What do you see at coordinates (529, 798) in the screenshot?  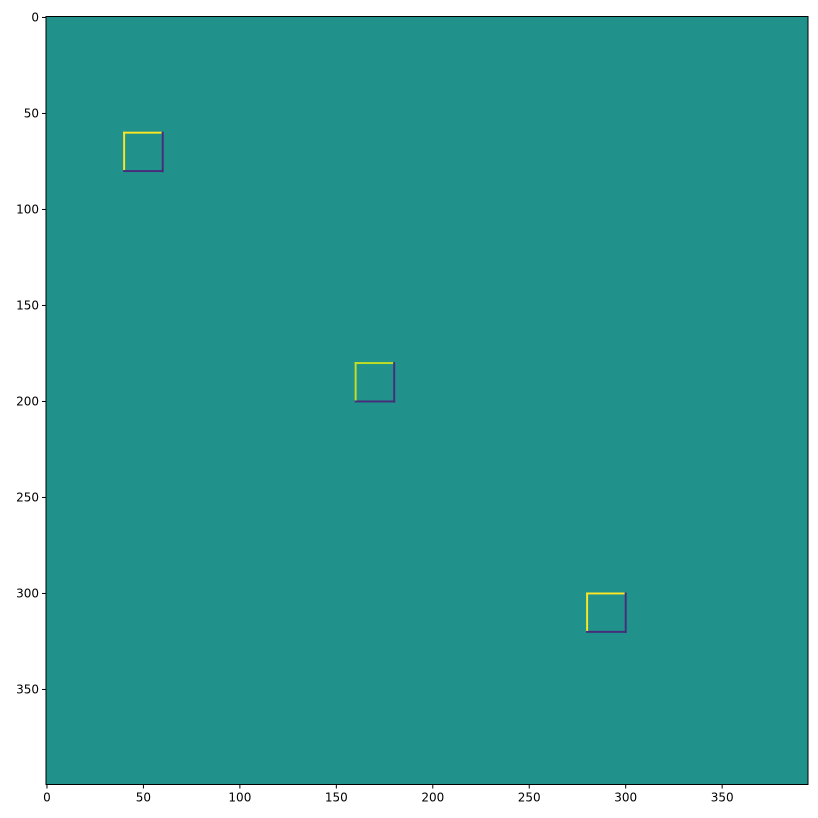 I see `x-tick-label: 250` at bounding box center [529, 798].